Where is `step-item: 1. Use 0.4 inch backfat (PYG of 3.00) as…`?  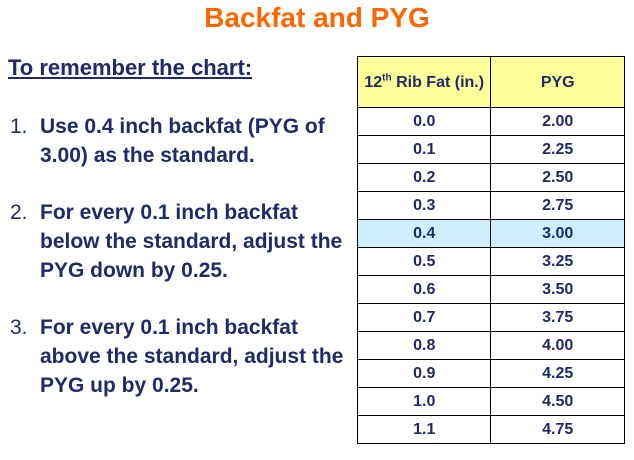
step-item: 1. Use 0.4 inch backfat (PYG of 3.00) as… is located at coordinates (182, 141).